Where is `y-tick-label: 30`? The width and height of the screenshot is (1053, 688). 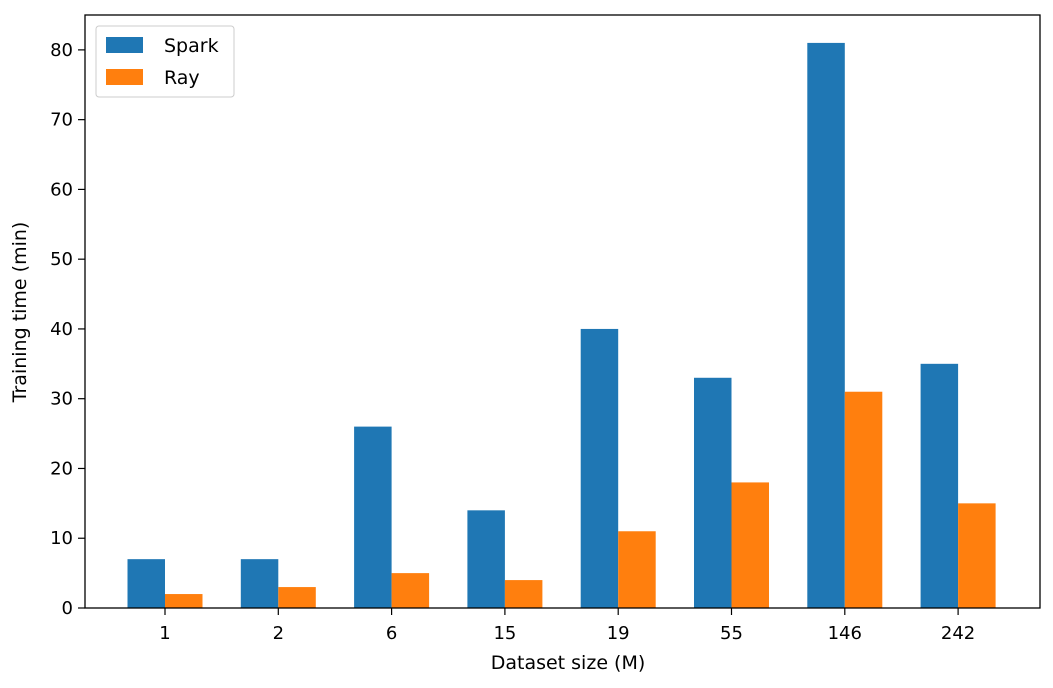 y-tick-label: 30 is located at coordinates (61, 399).